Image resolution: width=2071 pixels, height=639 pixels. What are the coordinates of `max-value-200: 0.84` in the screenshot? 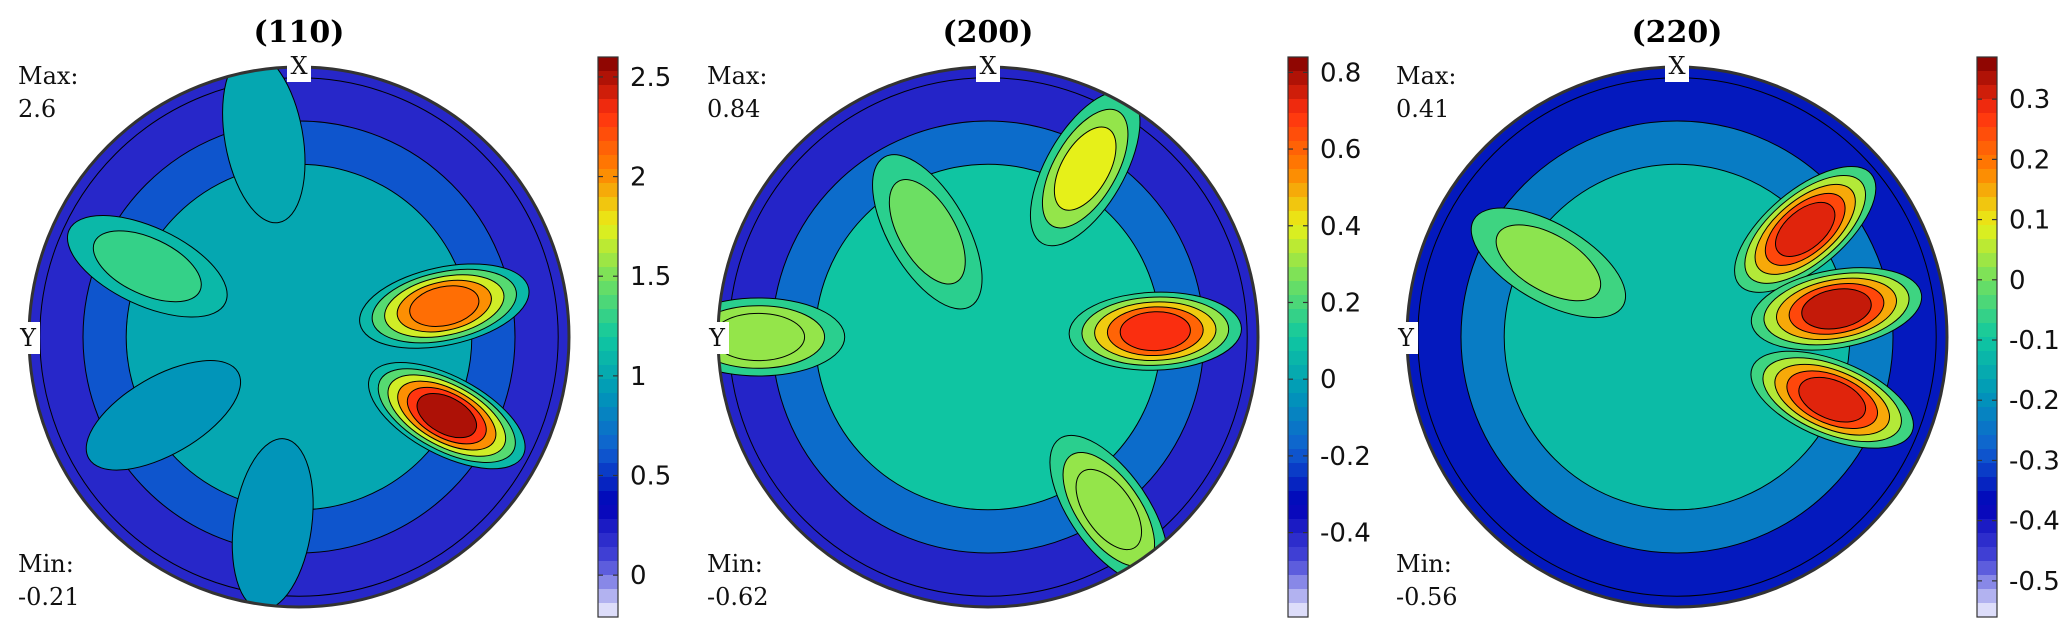 It's located at (733, 109).